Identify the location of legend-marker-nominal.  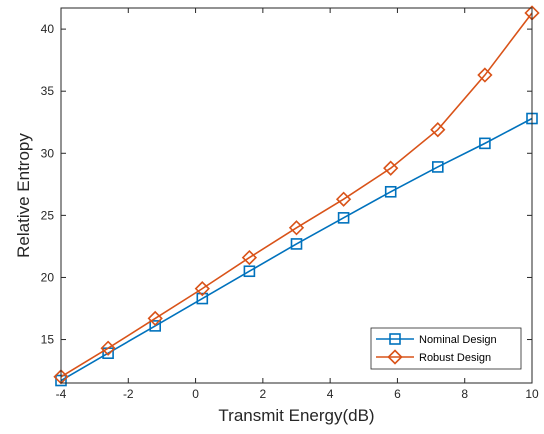
(395, 339).